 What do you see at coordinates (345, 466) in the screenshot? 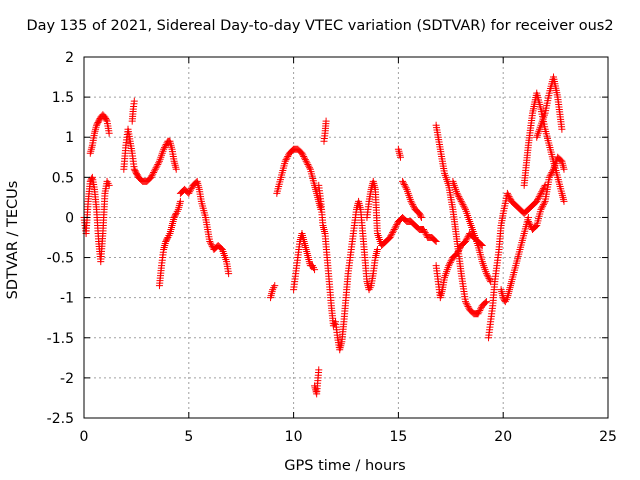
I see `x-axis-label: GPS time / hours` at bounding box center [345, 466].